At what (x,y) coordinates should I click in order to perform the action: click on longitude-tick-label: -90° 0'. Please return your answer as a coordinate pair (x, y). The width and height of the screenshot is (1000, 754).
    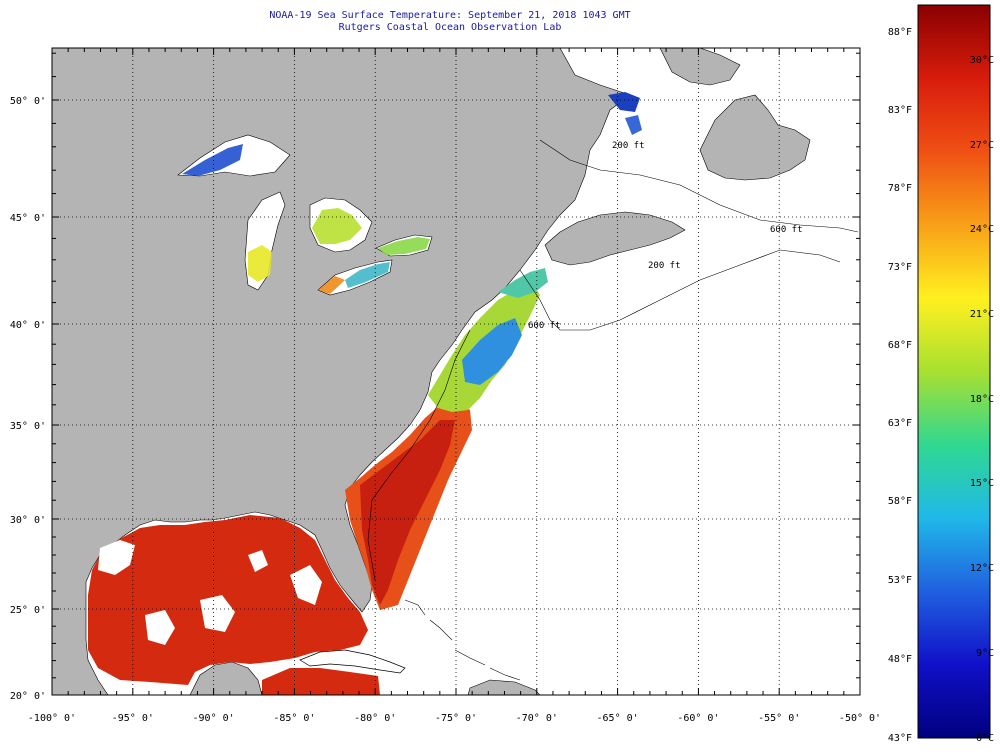
    Looking at the image, I should click on (214, 718).